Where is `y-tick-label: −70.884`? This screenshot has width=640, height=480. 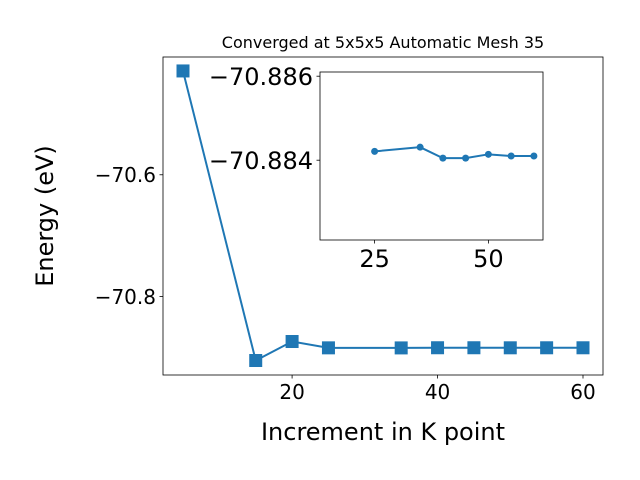
y-tick-label: −70.884 is located at coordinates (261, 161).